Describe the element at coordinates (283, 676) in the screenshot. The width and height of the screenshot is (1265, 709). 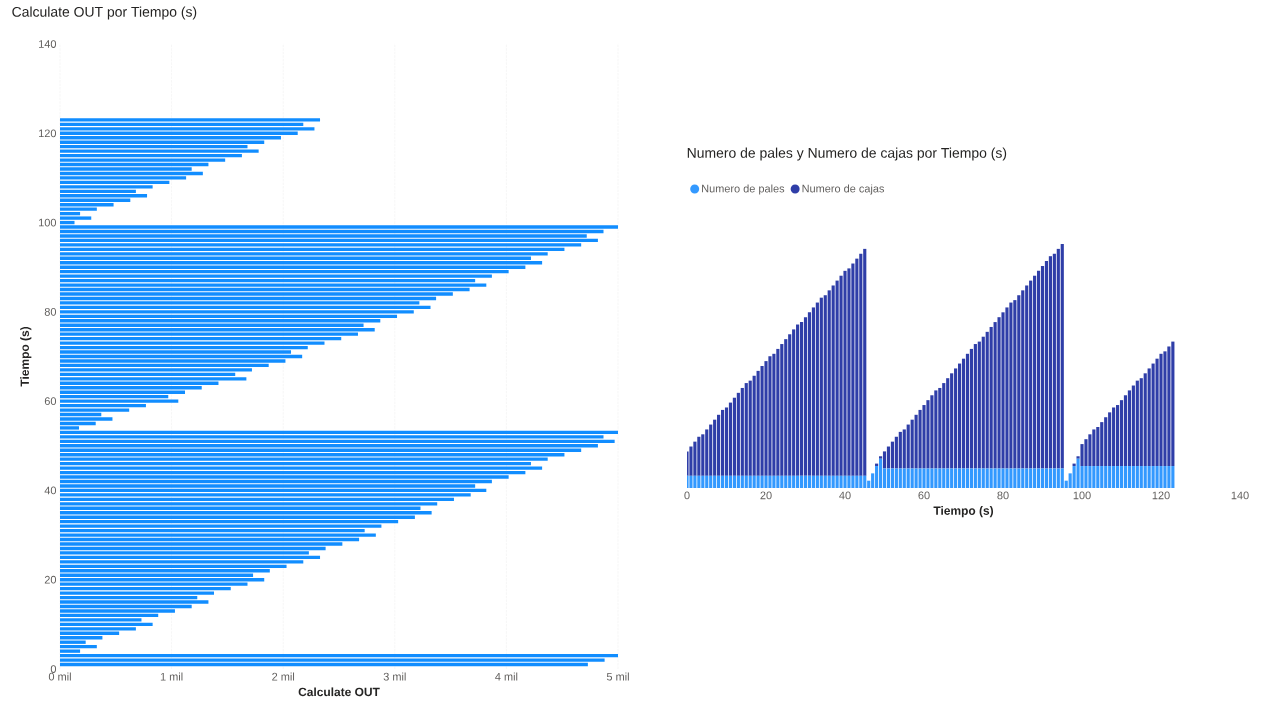
I see `x-tick-label: 2 mil` at that location.